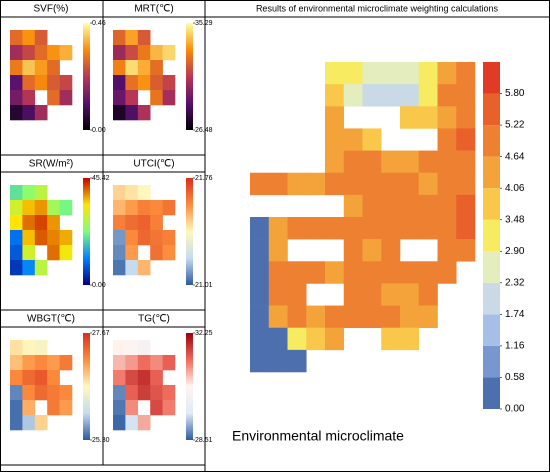 The height and width of the screenshot is (472, 550). Describe the element at coordinates (515, 346) in the screenshot. I see `colorbar-label: 1.16` at that location.